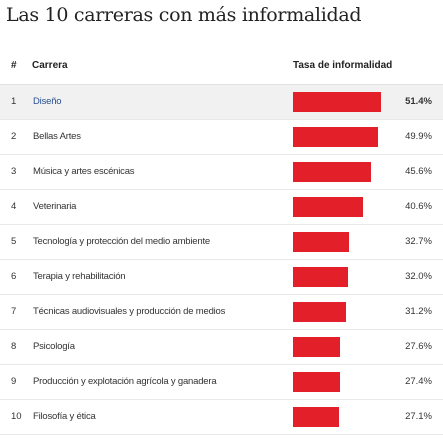 This screenshot has width=443, height=441. I want to click on row-value-label: 32.0%, so click(418, 276).